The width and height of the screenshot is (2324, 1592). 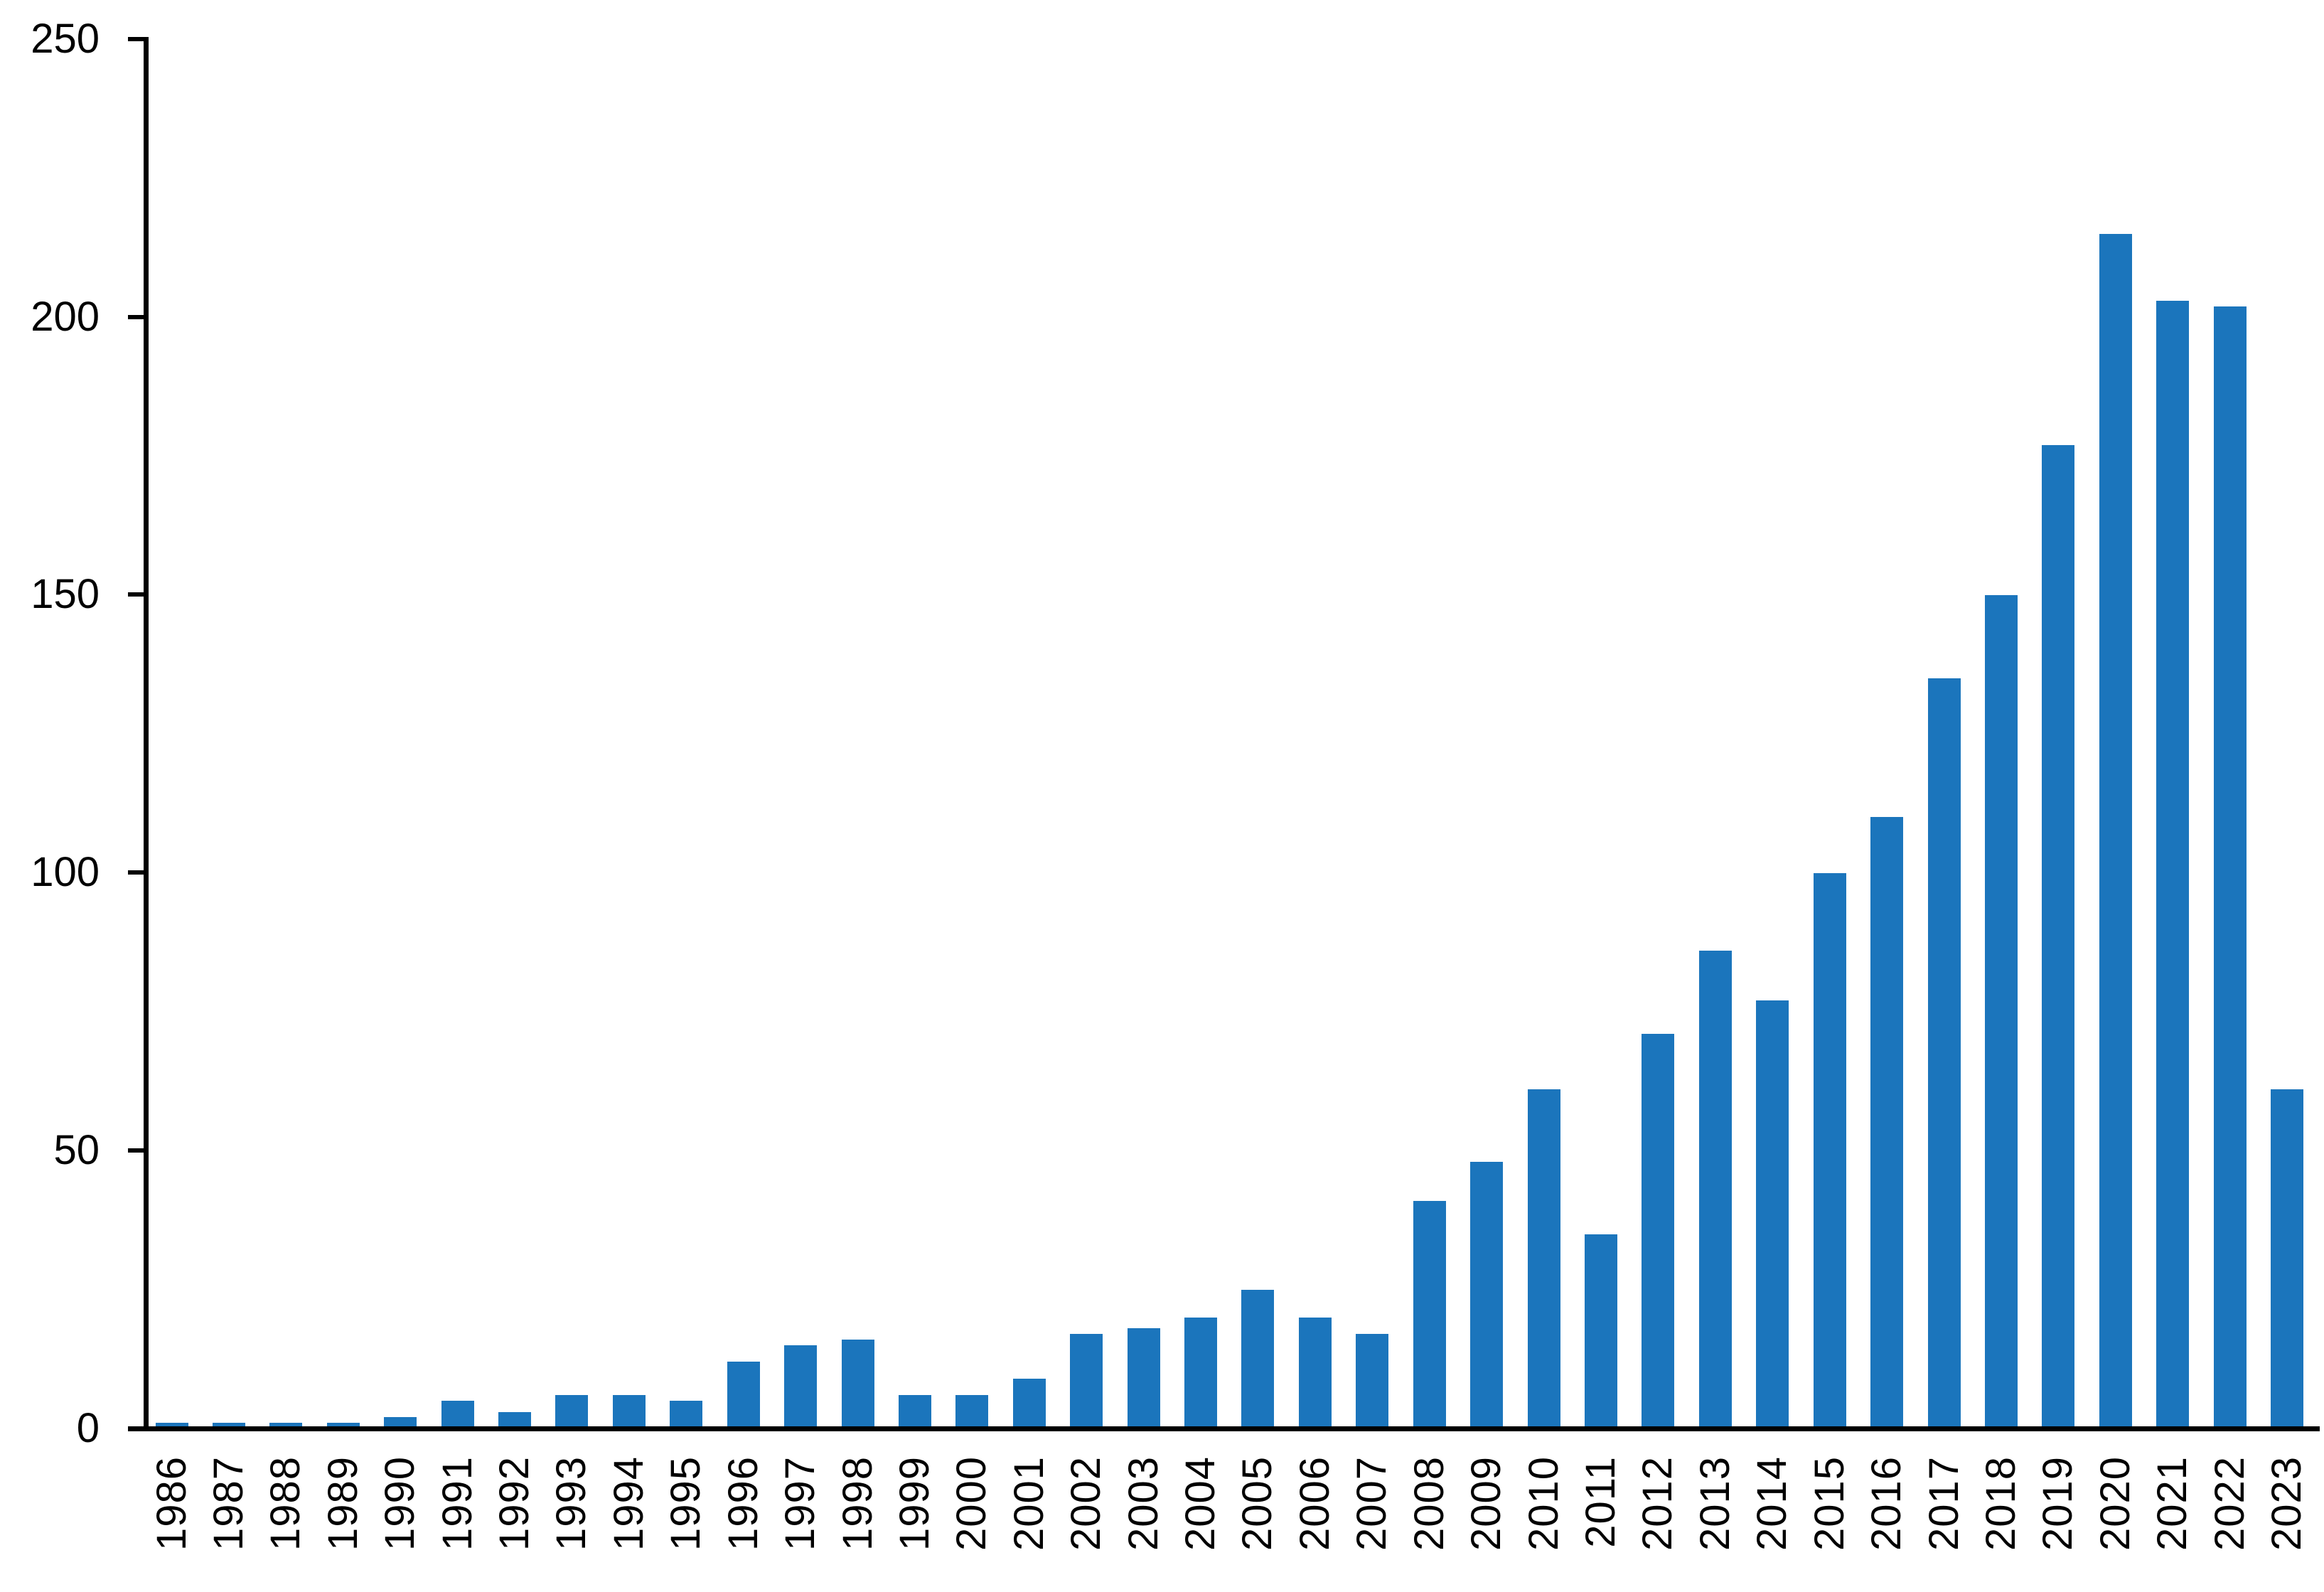 I want to click on x-axis-line, so click(x=1224, y=1428).